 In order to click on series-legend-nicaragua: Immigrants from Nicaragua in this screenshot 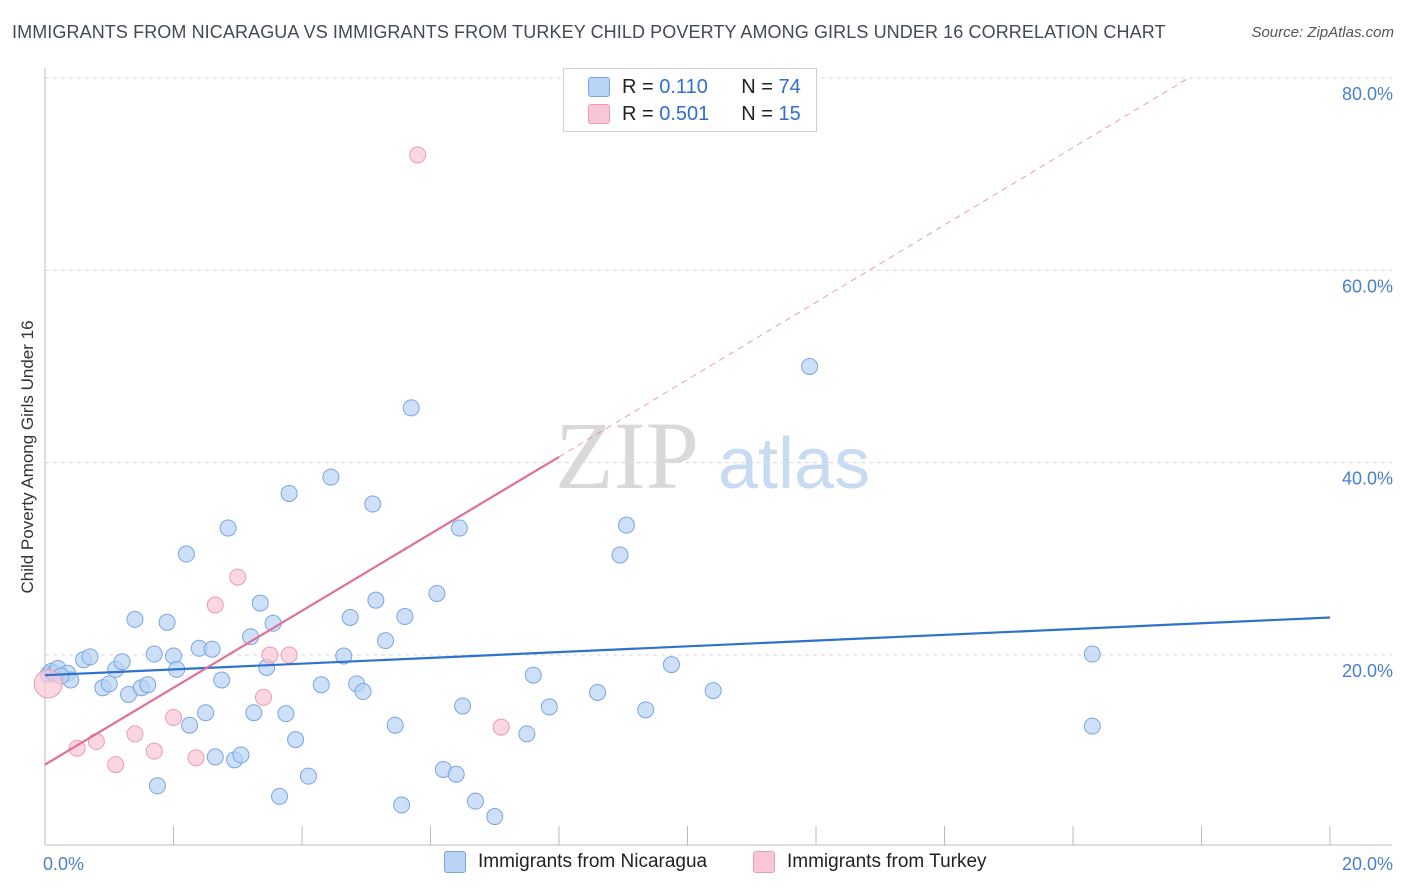, I will do `click(575, 862)`.